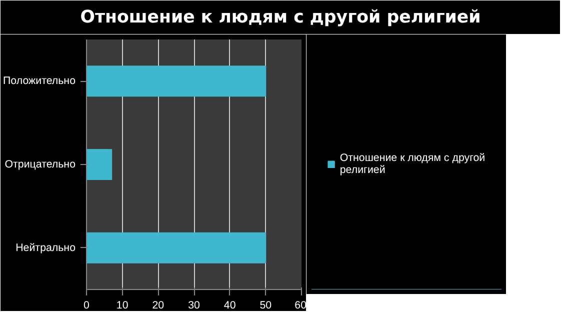 This screenshot has height=336, width=576. What do you see at coordinates (40, 164) in the screenshot?
I see `y-tick-label: Отрицательно` at bounding box center [40, 164].